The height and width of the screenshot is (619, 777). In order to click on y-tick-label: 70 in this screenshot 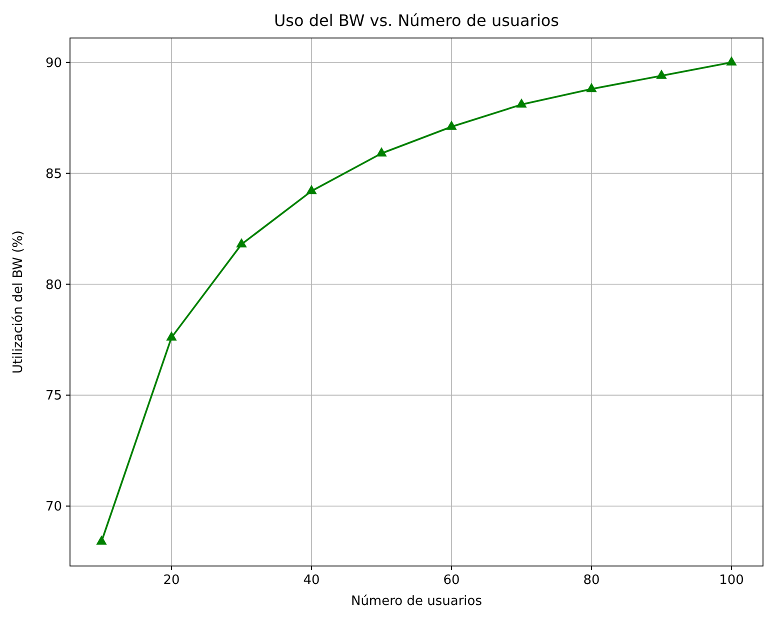, I will do `click(53, 507)`.